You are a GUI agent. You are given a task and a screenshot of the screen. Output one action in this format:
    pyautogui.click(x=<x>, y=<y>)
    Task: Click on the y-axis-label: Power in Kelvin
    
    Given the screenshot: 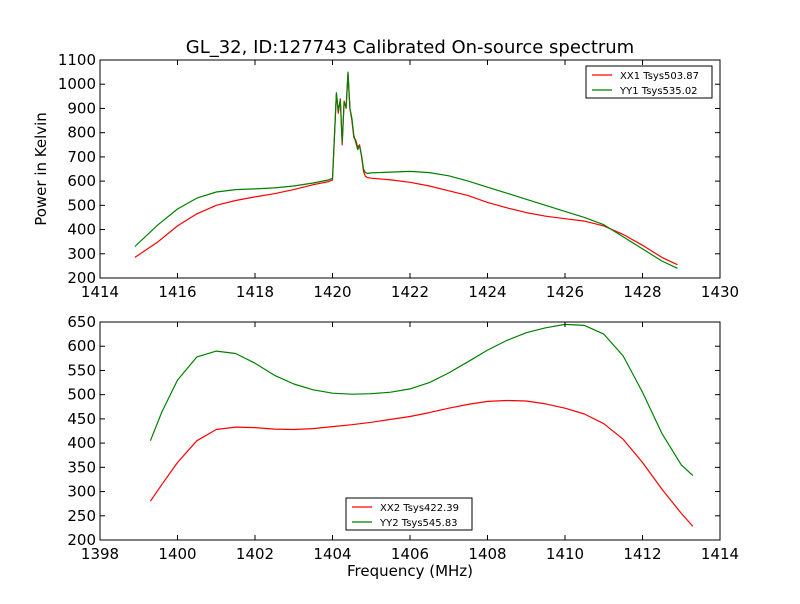 What is the action you would take?
    pyautogui.click(x=41, y=169)
    